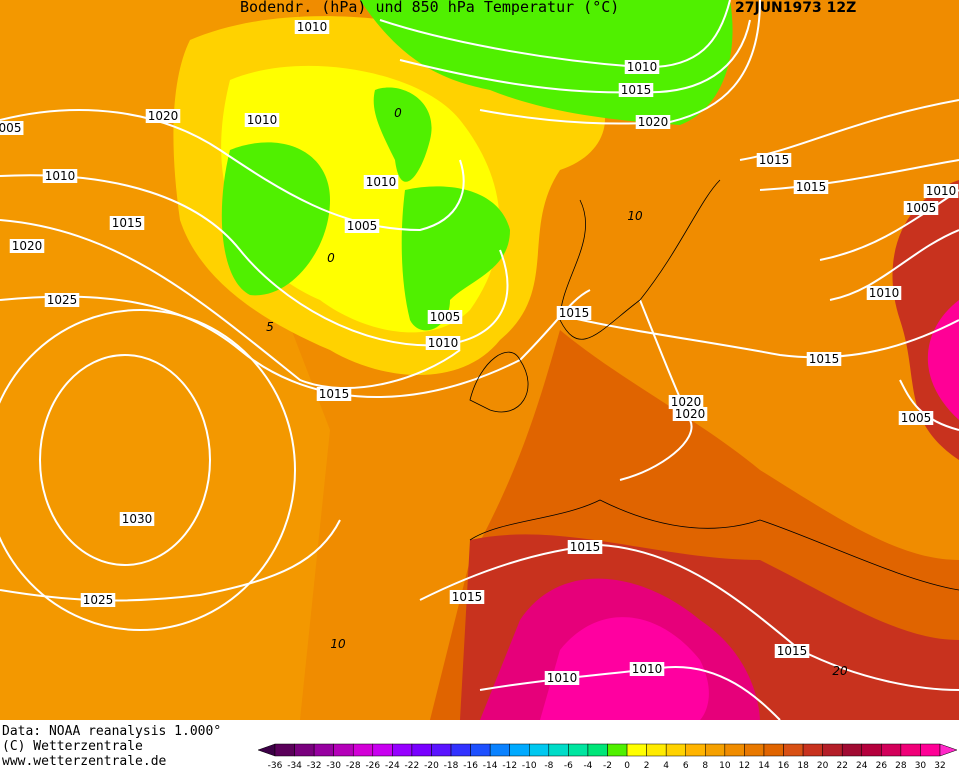  I want to click on colorbar-label: 10, so click(725, 765).